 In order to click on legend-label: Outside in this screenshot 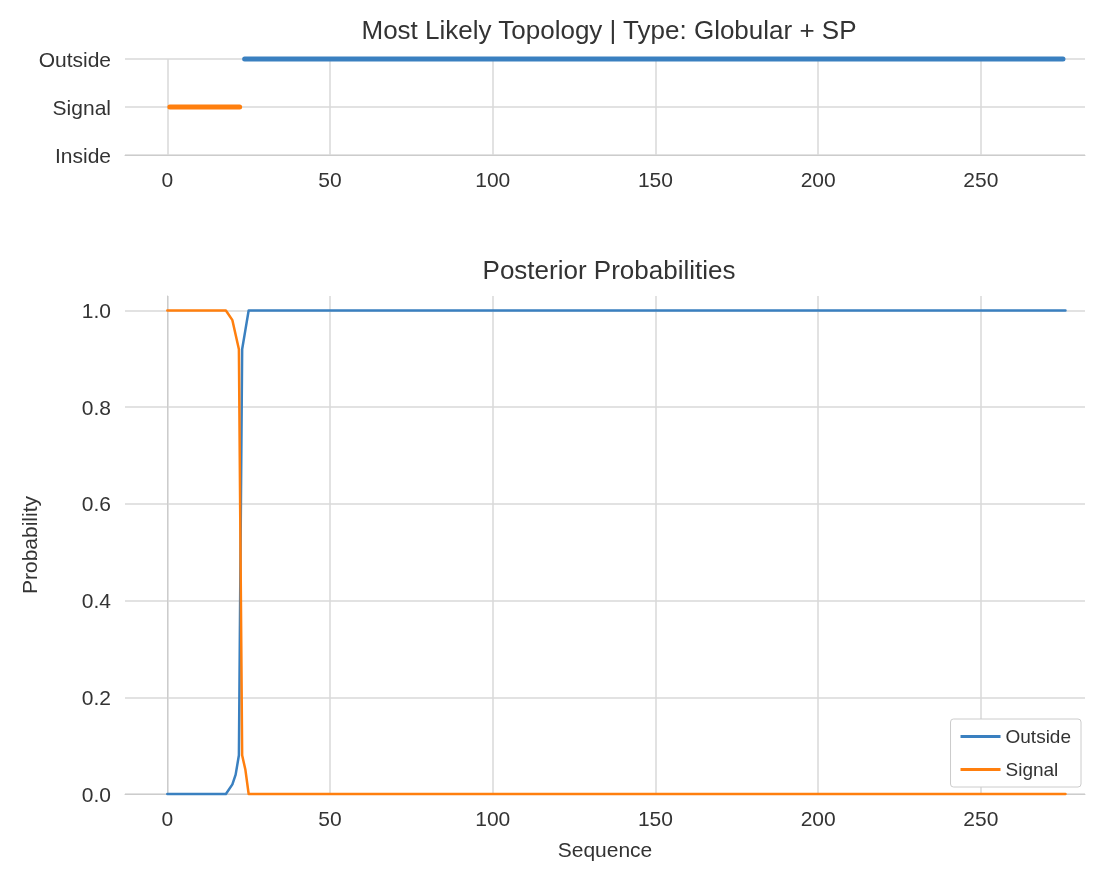, I will do `click(1038, 736)`.